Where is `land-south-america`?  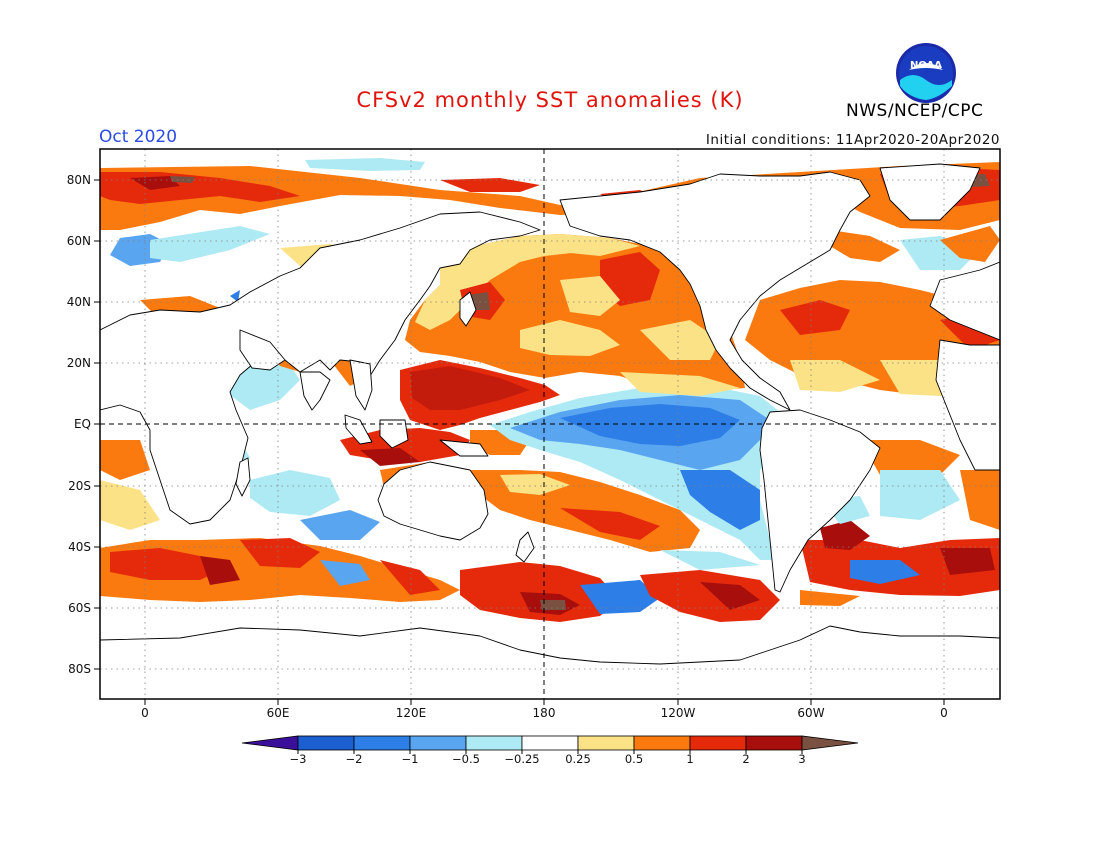
land-south-america is located at coordinates (820, 501).